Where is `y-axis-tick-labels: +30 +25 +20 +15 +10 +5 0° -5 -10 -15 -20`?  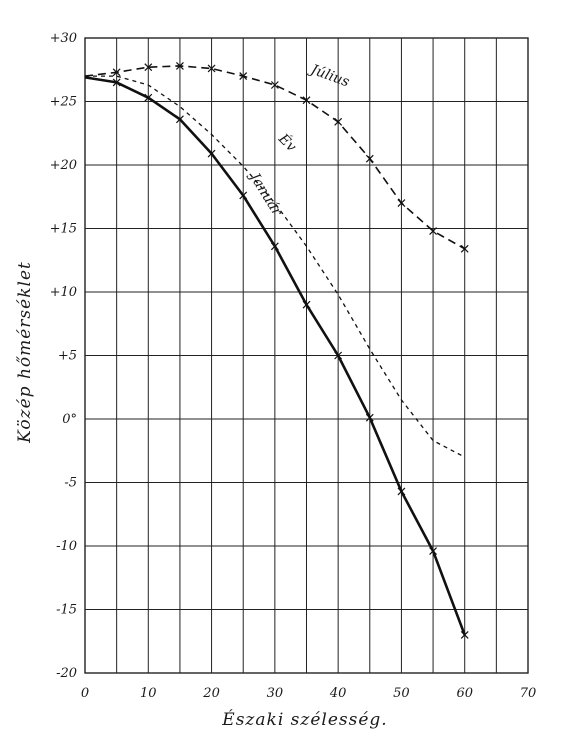
y-axis-tick-labels: +30 +25 +20 +15 +10 +5 0° -5 -10 -15 -20 is located at coordinates (63, 356).